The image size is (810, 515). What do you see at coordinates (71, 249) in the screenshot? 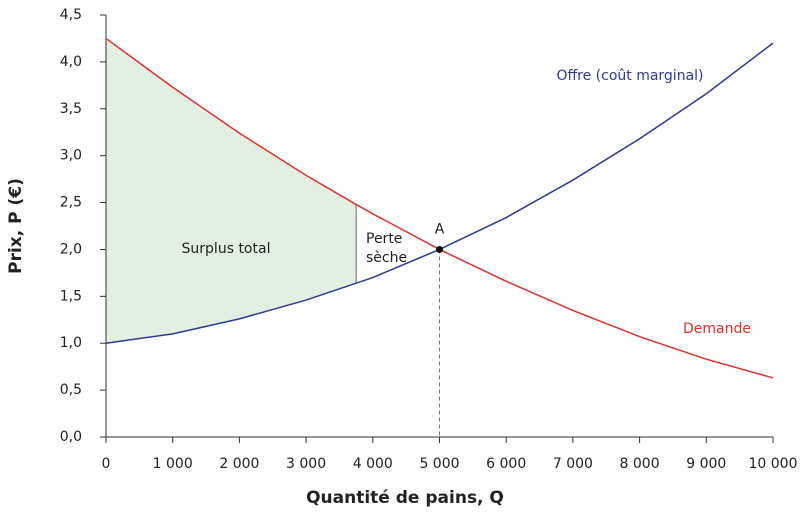
I see `y-tick-label: 2,0` at bounding box center [71, 249].